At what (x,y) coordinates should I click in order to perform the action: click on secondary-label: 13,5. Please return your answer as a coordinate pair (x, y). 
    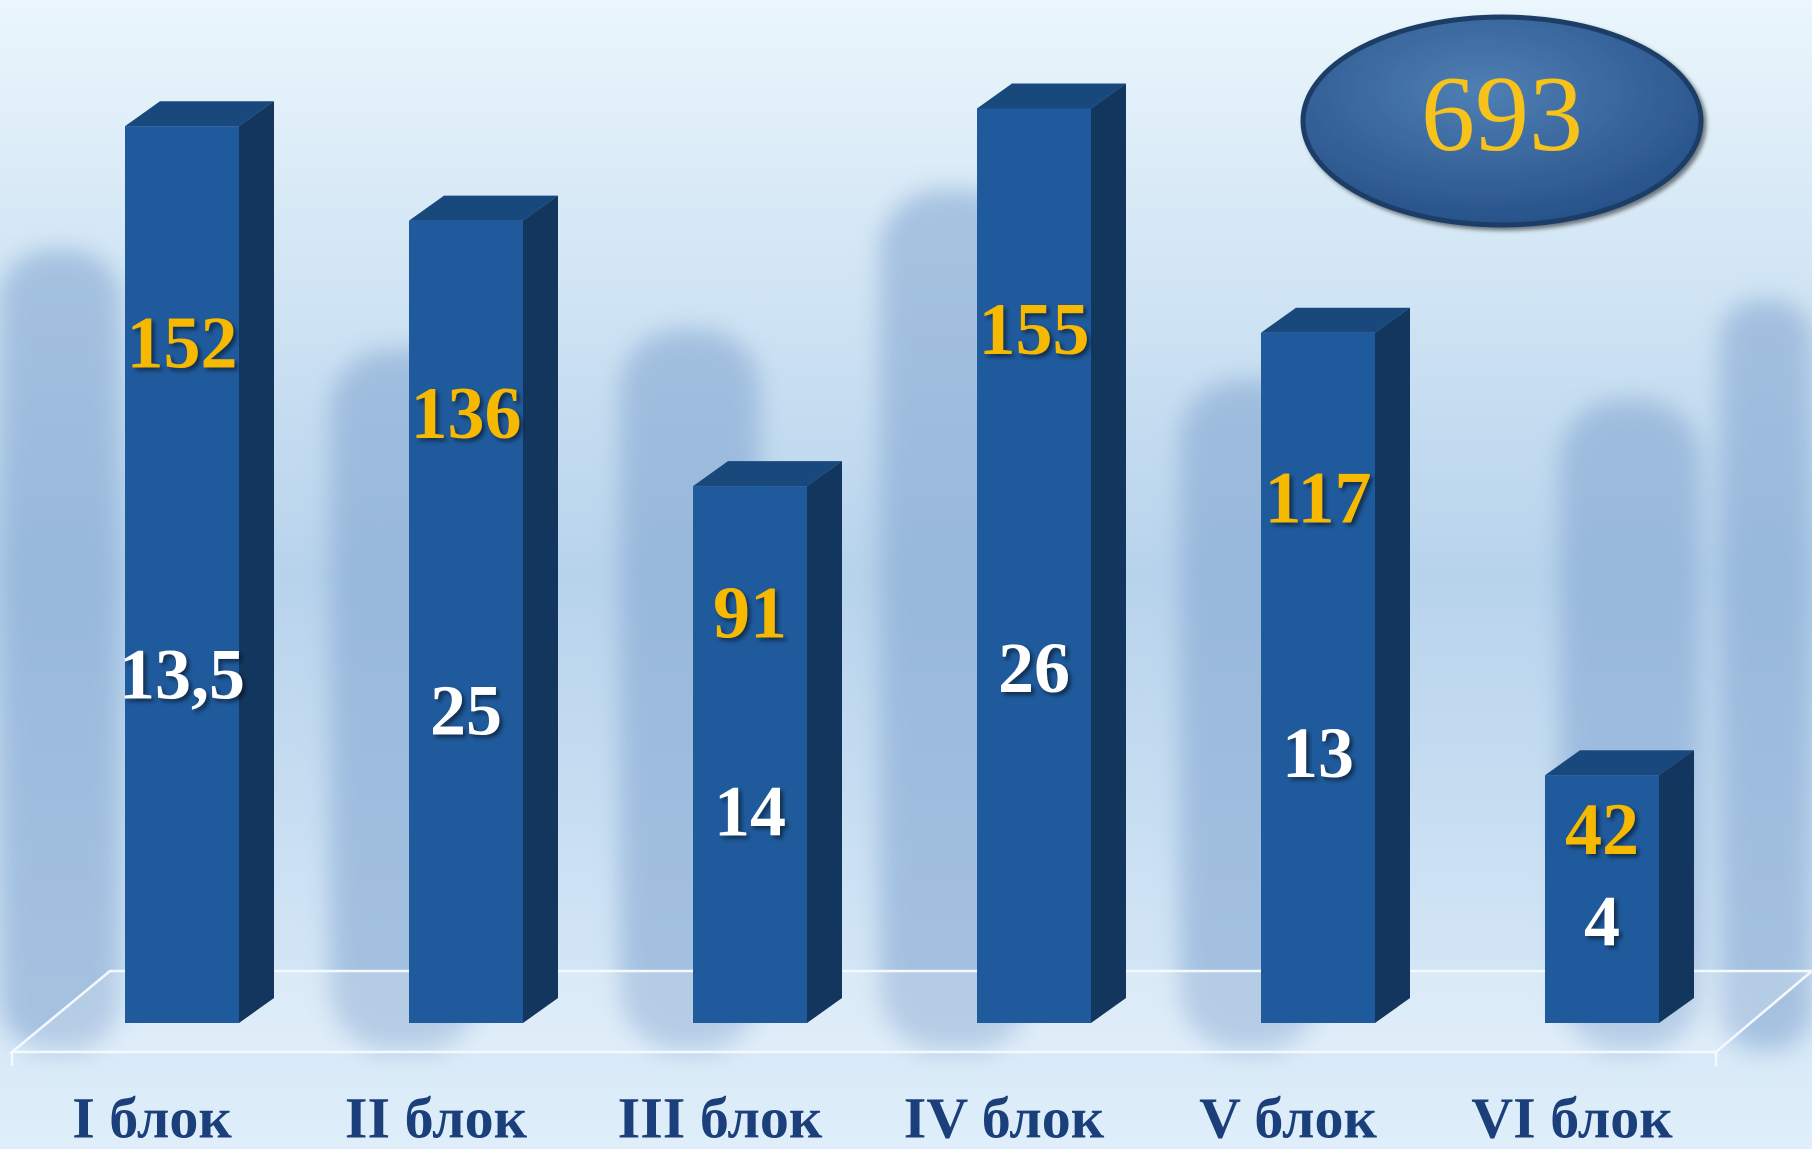
    Looking at the image, I should click on (182, 675).